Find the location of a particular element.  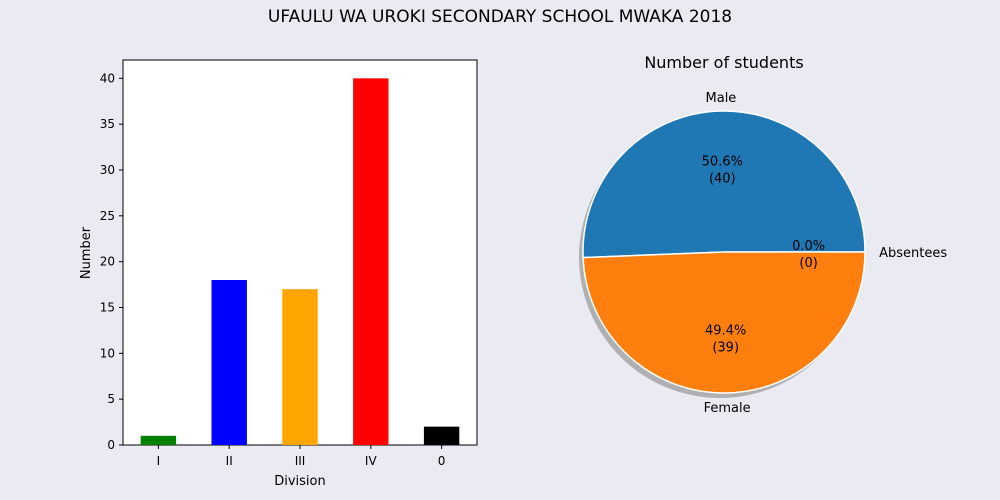

x-tick-label: 0 is located at coordinates (442, 461).